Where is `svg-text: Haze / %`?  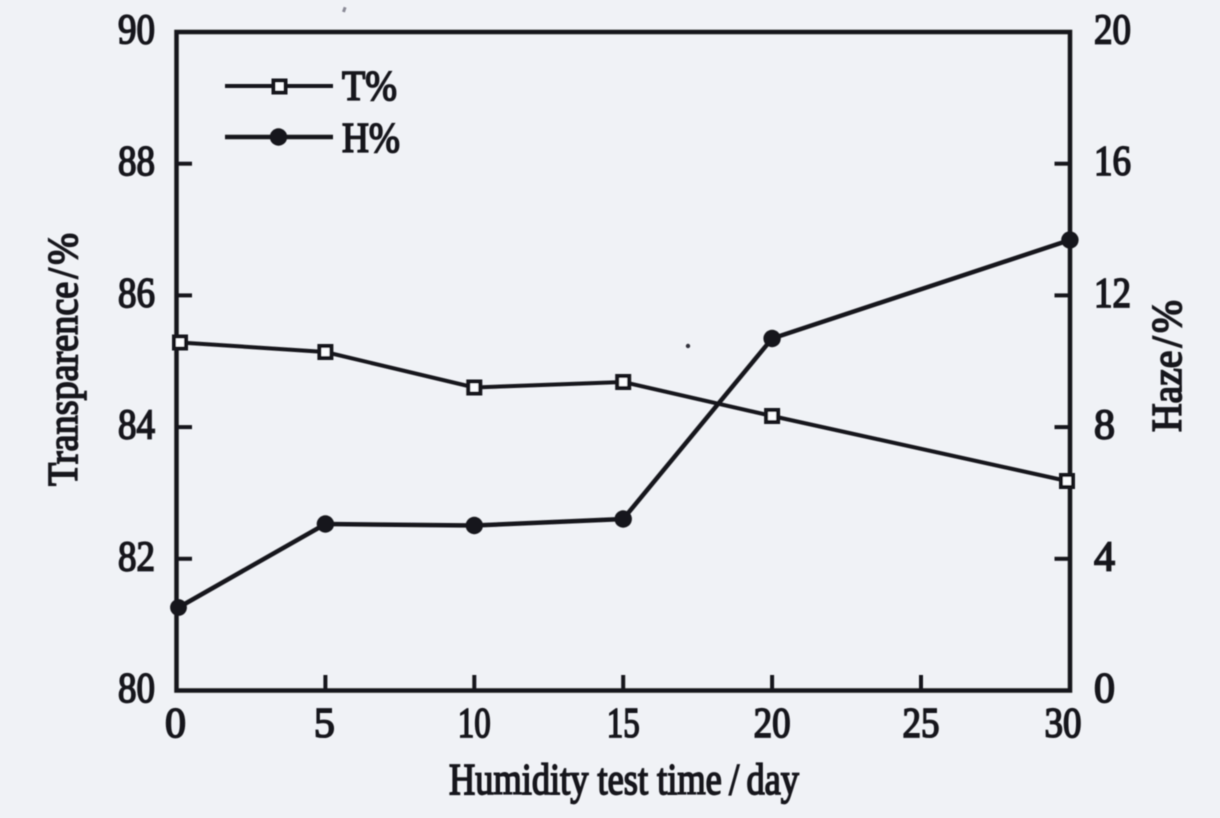
svg-text: Haze / % is located at coordinates (1168, 366).